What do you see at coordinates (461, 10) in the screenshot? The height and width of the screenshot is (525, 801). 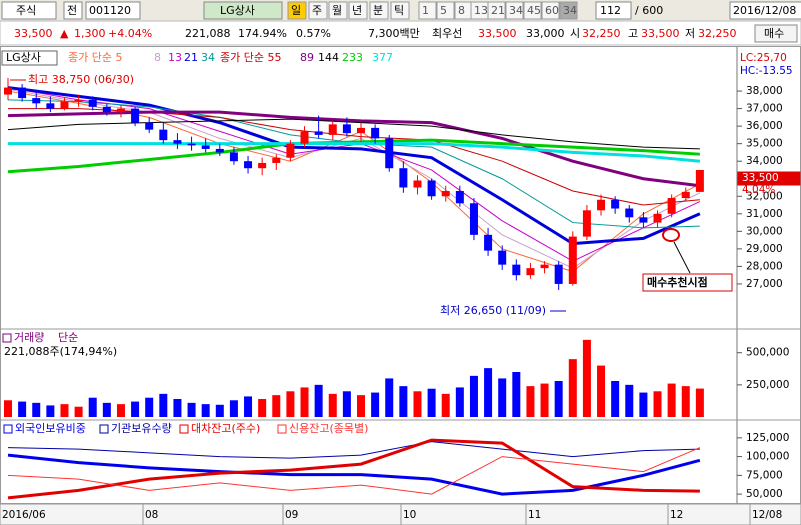 I see `interval-label: 8` at bounding box center [461, 10].